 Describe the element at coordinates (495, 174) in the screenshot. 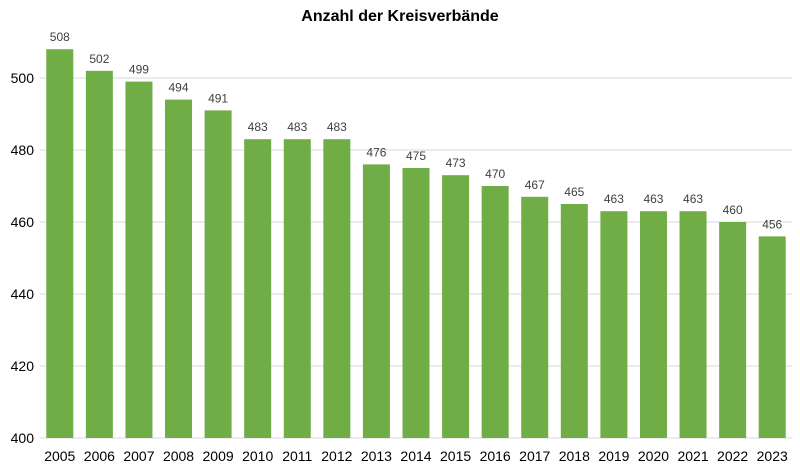

I see `data-label: 470` at that location.